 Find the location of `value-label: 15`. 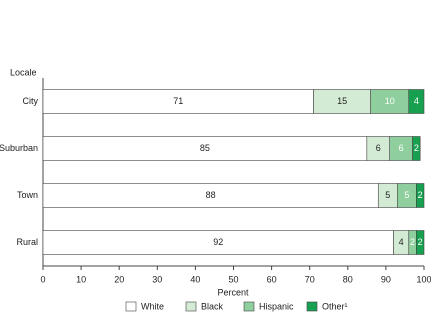

value-label: 15 is located at coordinates (342, 101).